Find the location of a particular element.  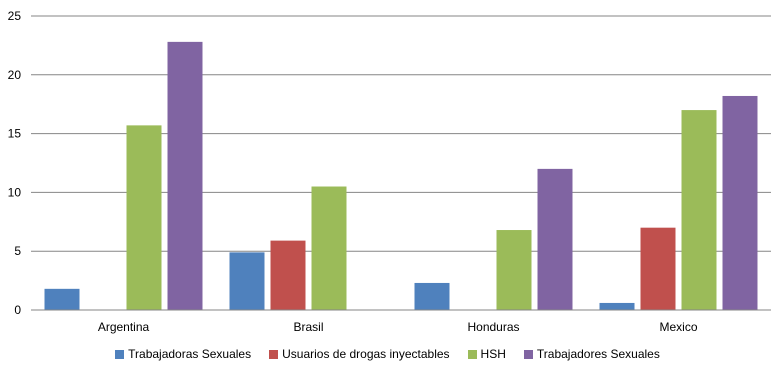

legend-label: Trabajadores Sexuales is located at coordinates (598, 354).